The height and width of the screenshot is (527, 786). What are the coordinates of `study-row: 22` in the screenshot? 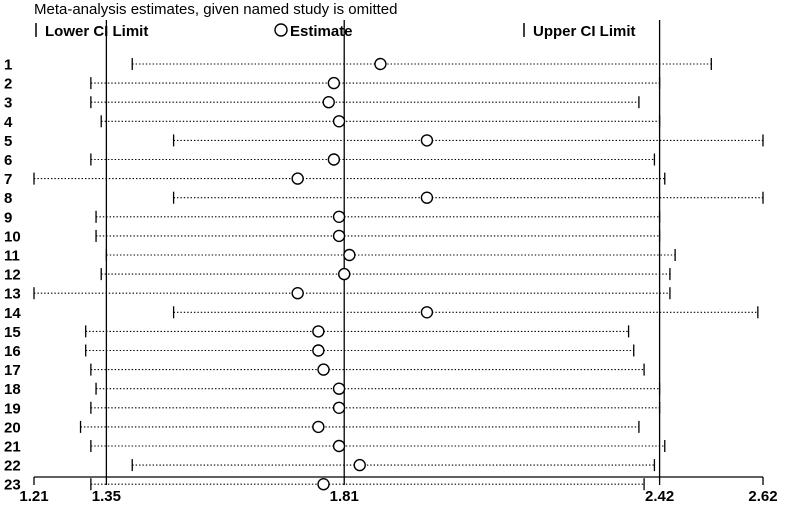 It's located at (330, 466).